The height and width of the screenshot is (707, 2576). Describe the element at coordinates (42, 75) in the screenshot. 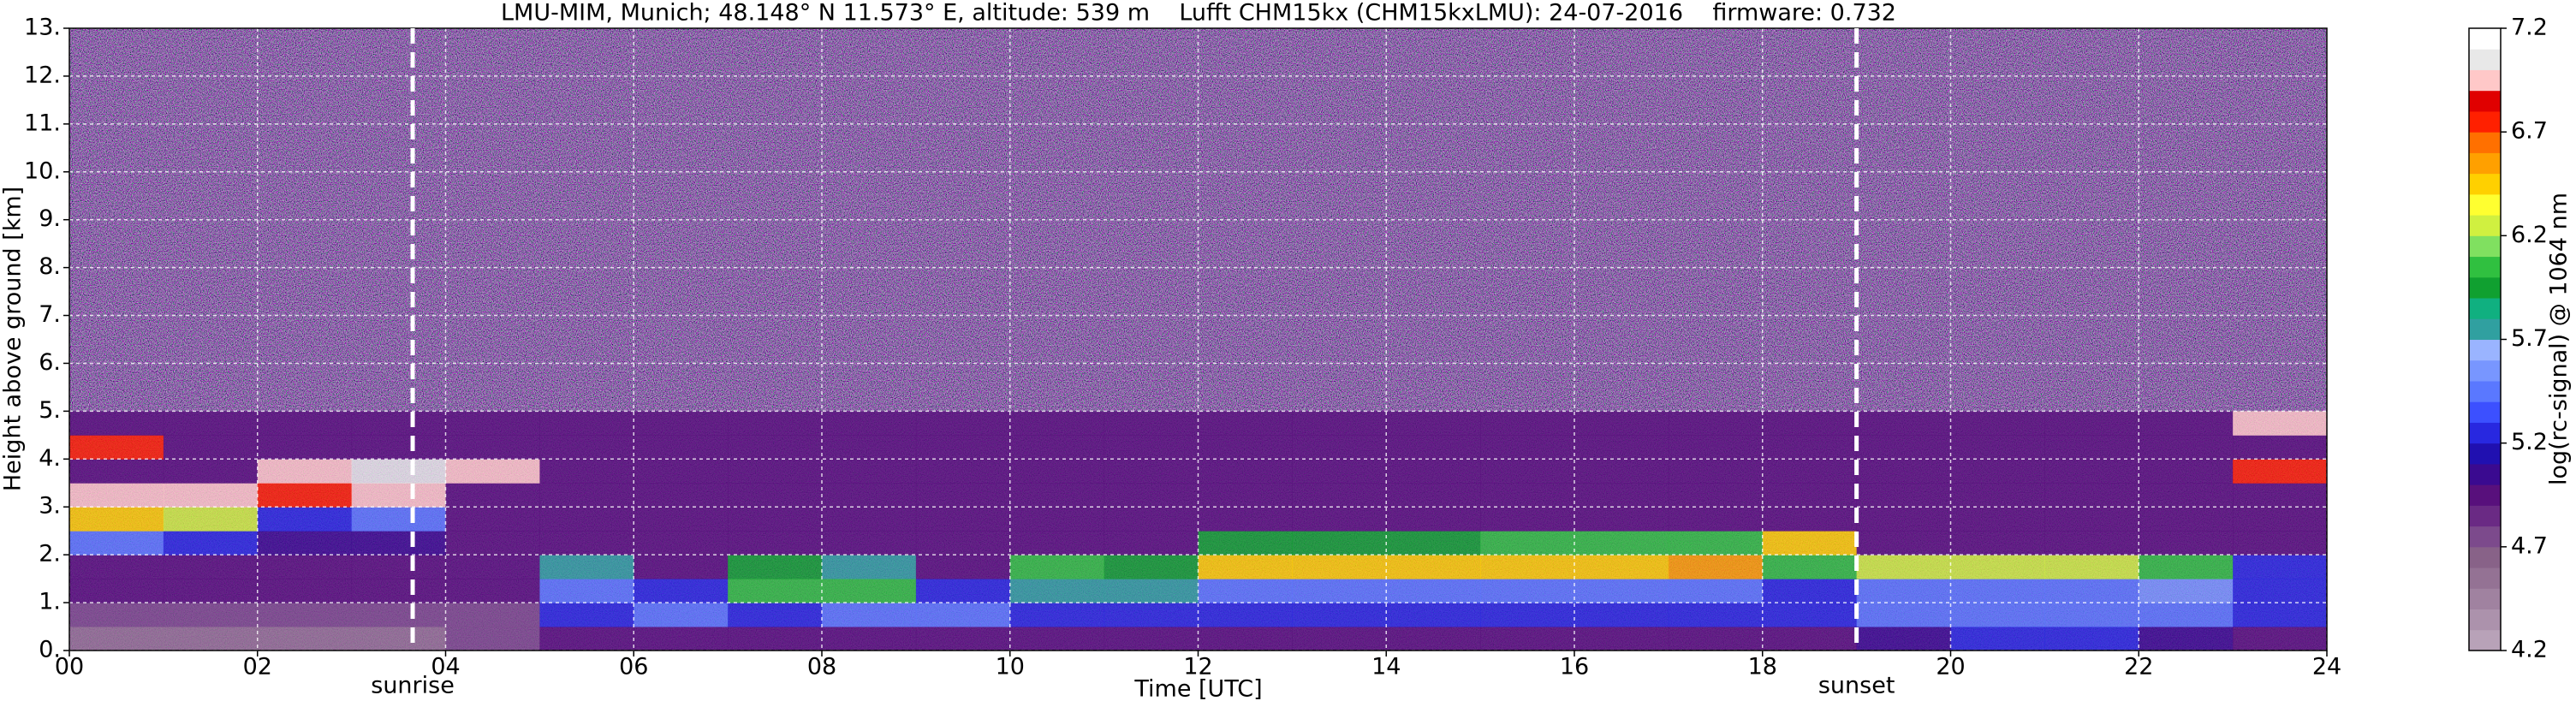

I see `y-tick-label: 12.` at that location.